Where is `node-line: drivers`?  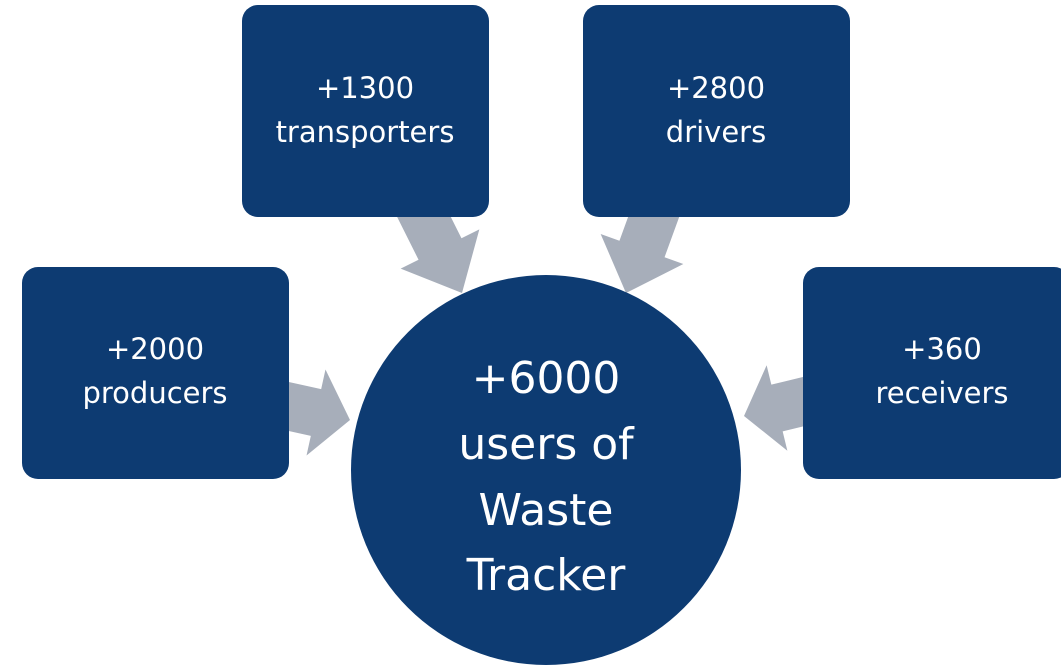 node-line: drivers is located at coordinates (716, 132).